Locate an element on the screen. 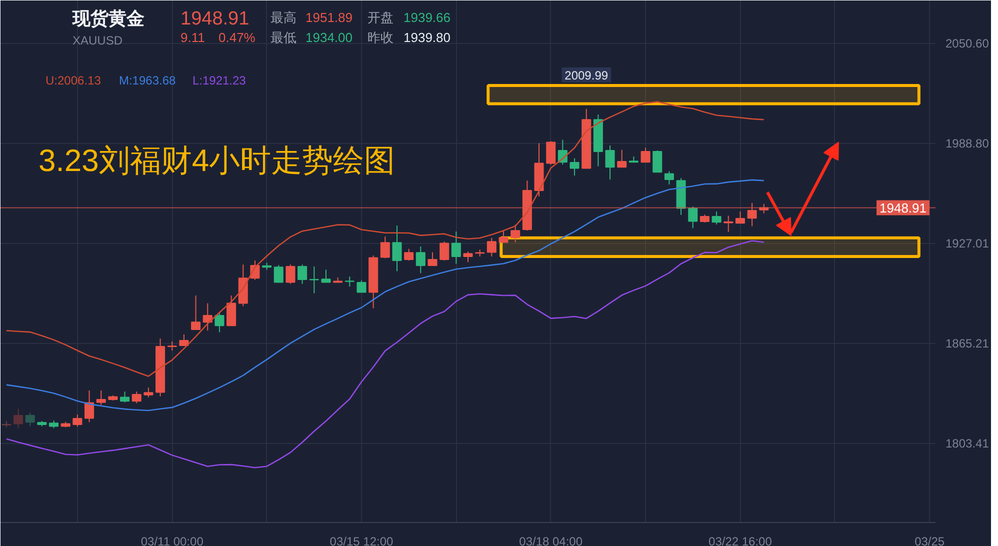 This screenshot has width=998, height=546. ref-line-label: 1948.91 is located at coordinates (903, 208).